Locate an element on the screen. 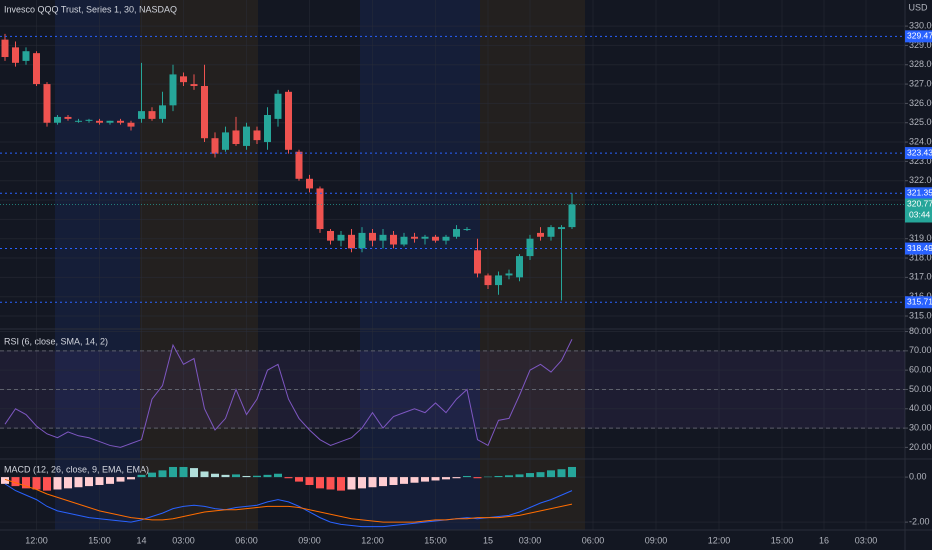 The width and height of the screenshot is (932, 550). x-tick-label: 06:00 is located at coordinates (593, 540).